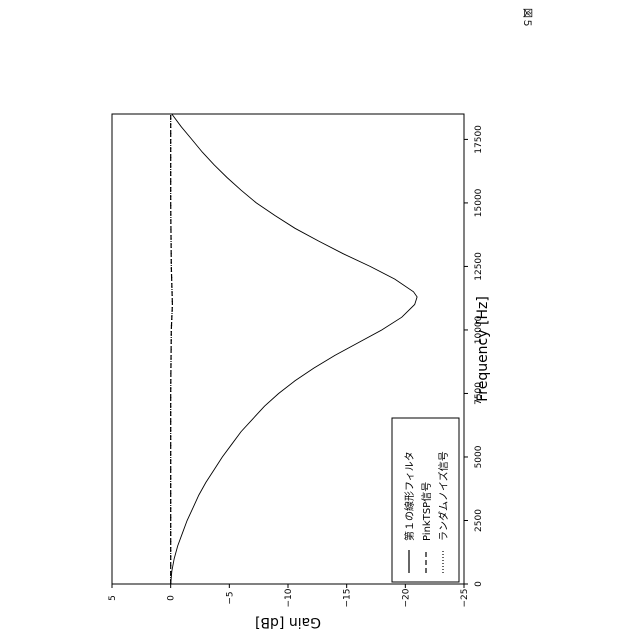 The width and height of the screenshot is (640, 640). I want to click on frequency-tick-label: 0, so click(479, 584).